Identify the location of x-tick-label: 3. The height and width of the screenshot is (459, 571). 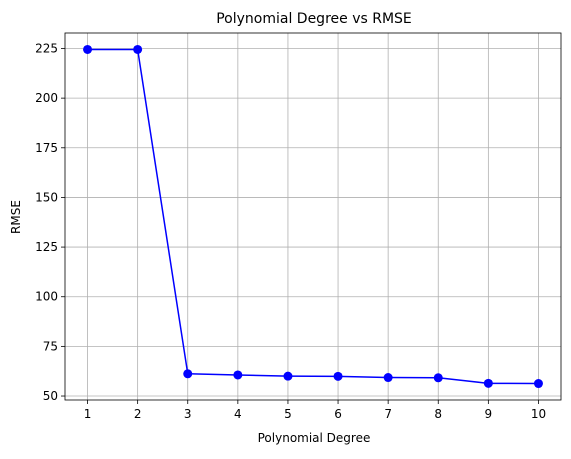
(188, 414).